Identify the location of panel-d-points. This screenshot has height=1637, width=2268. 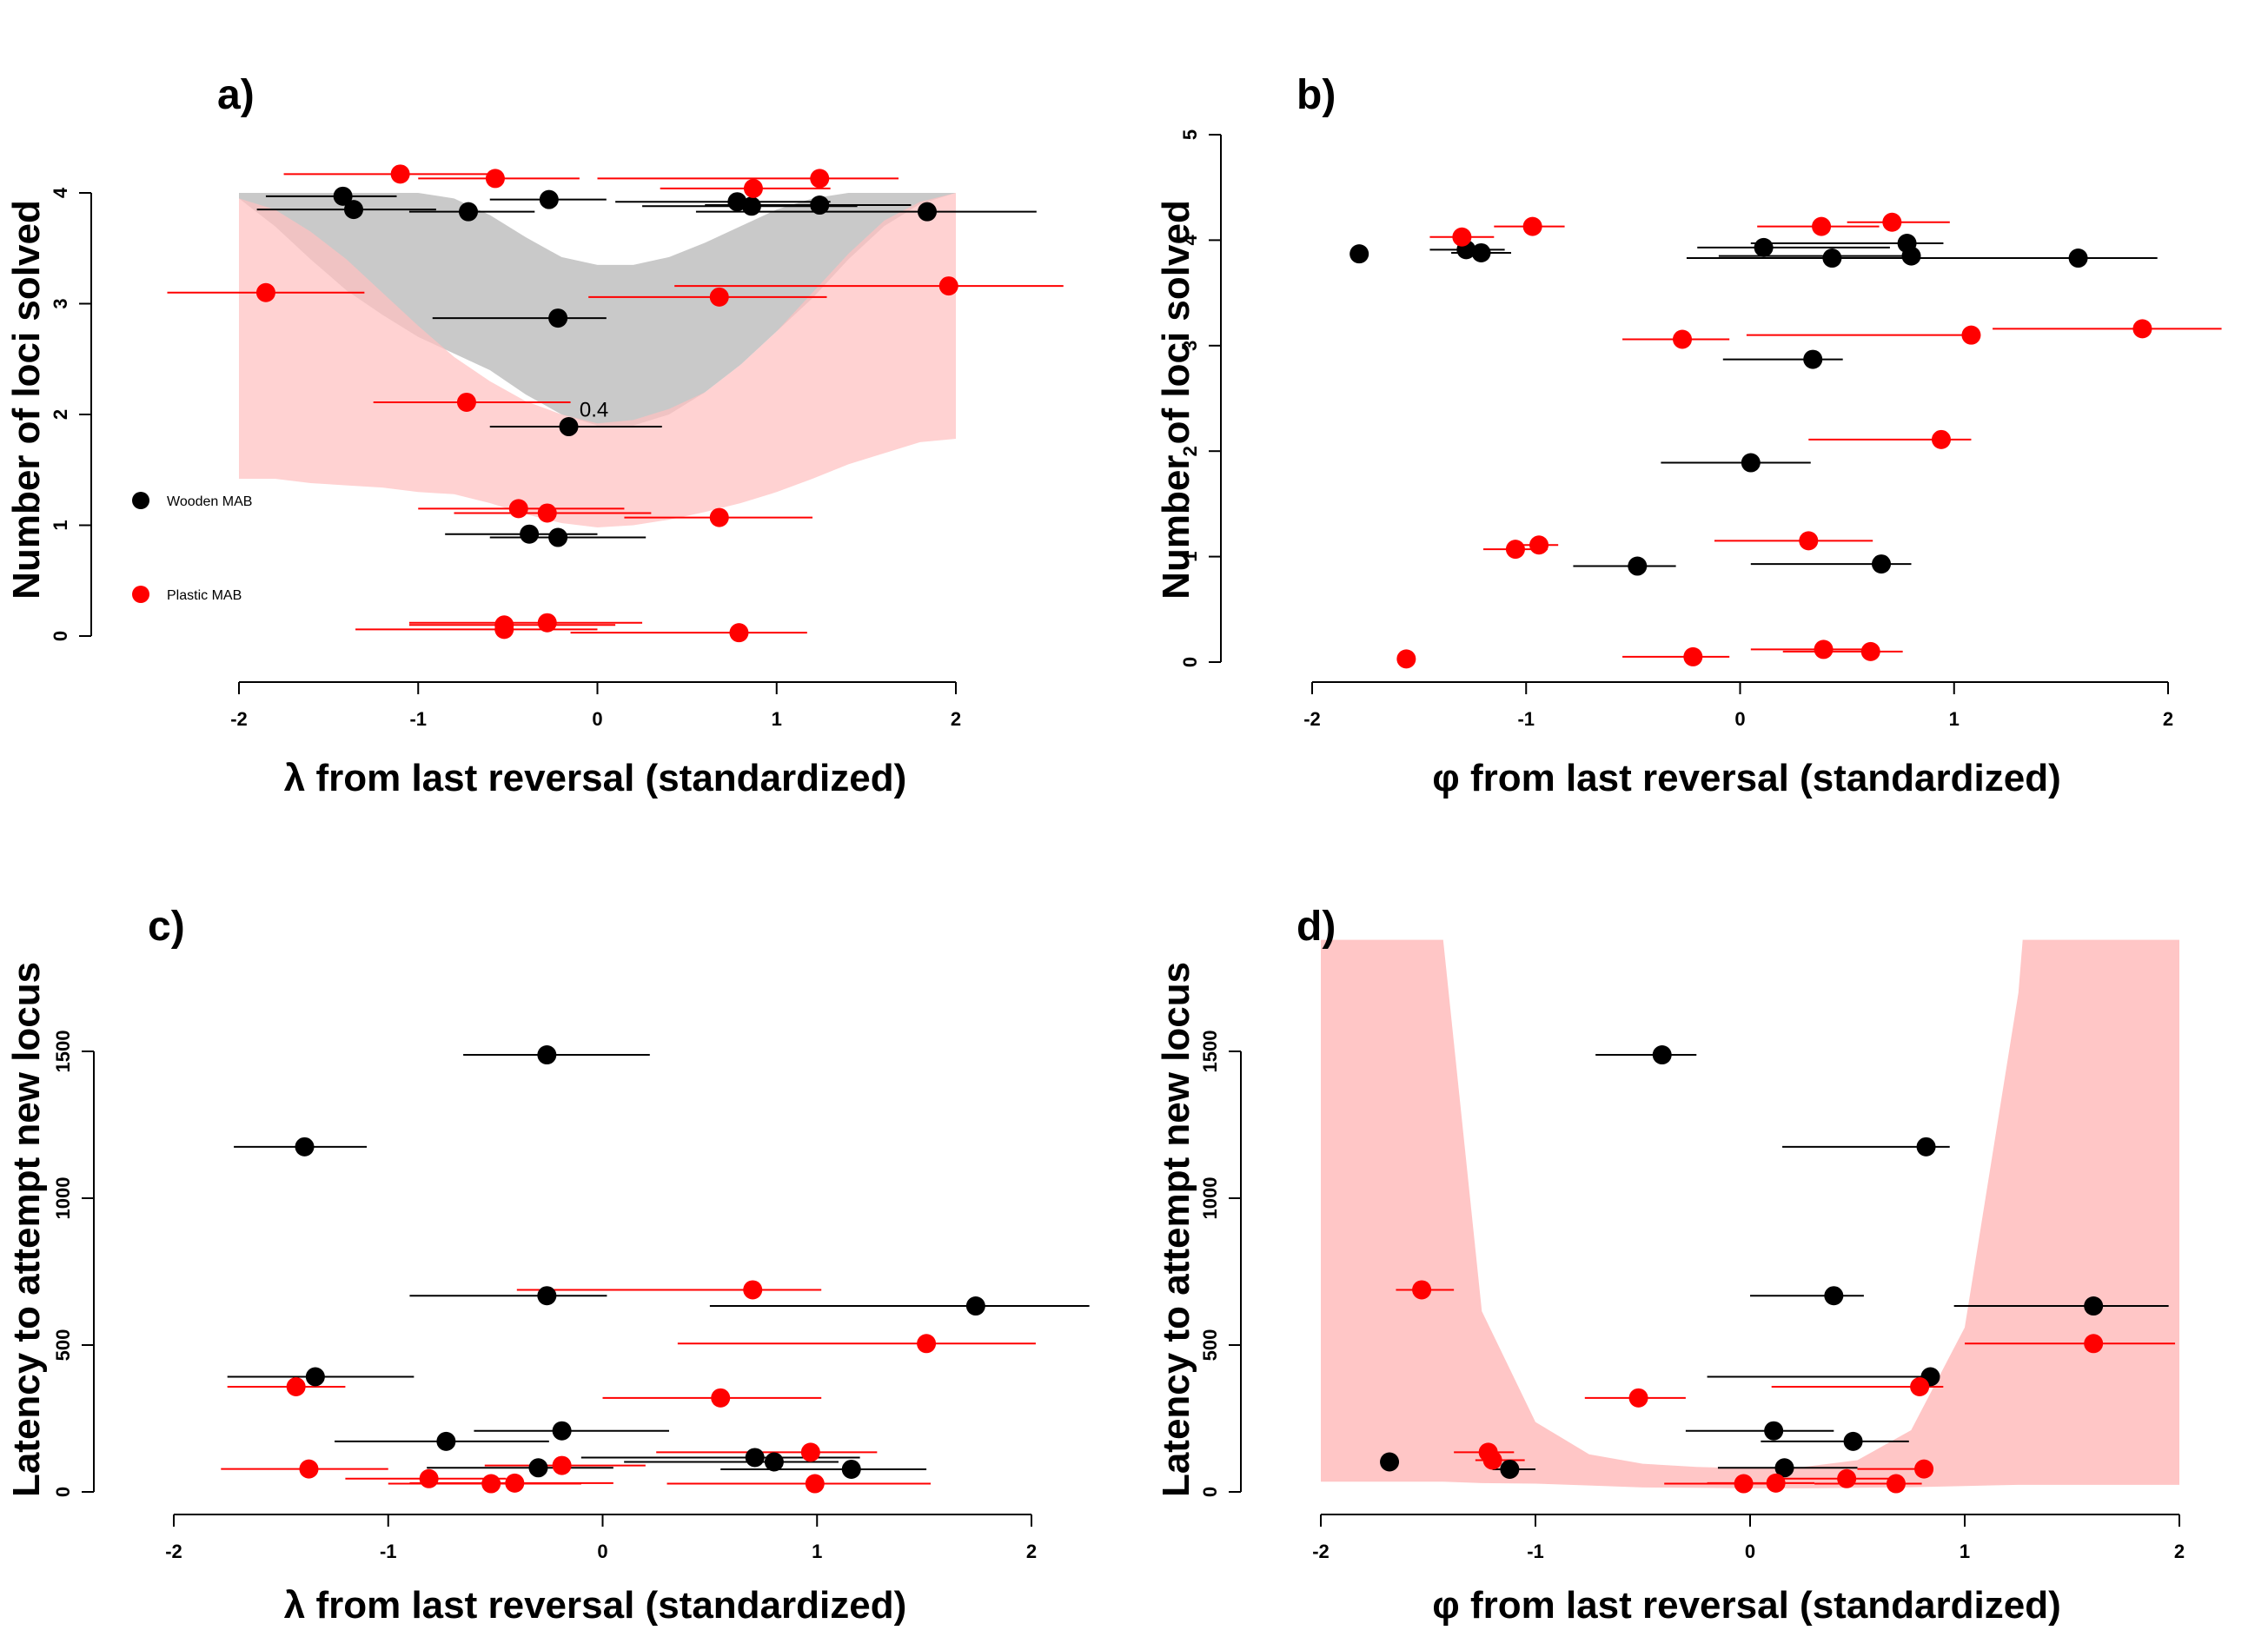
(1778, 1269).